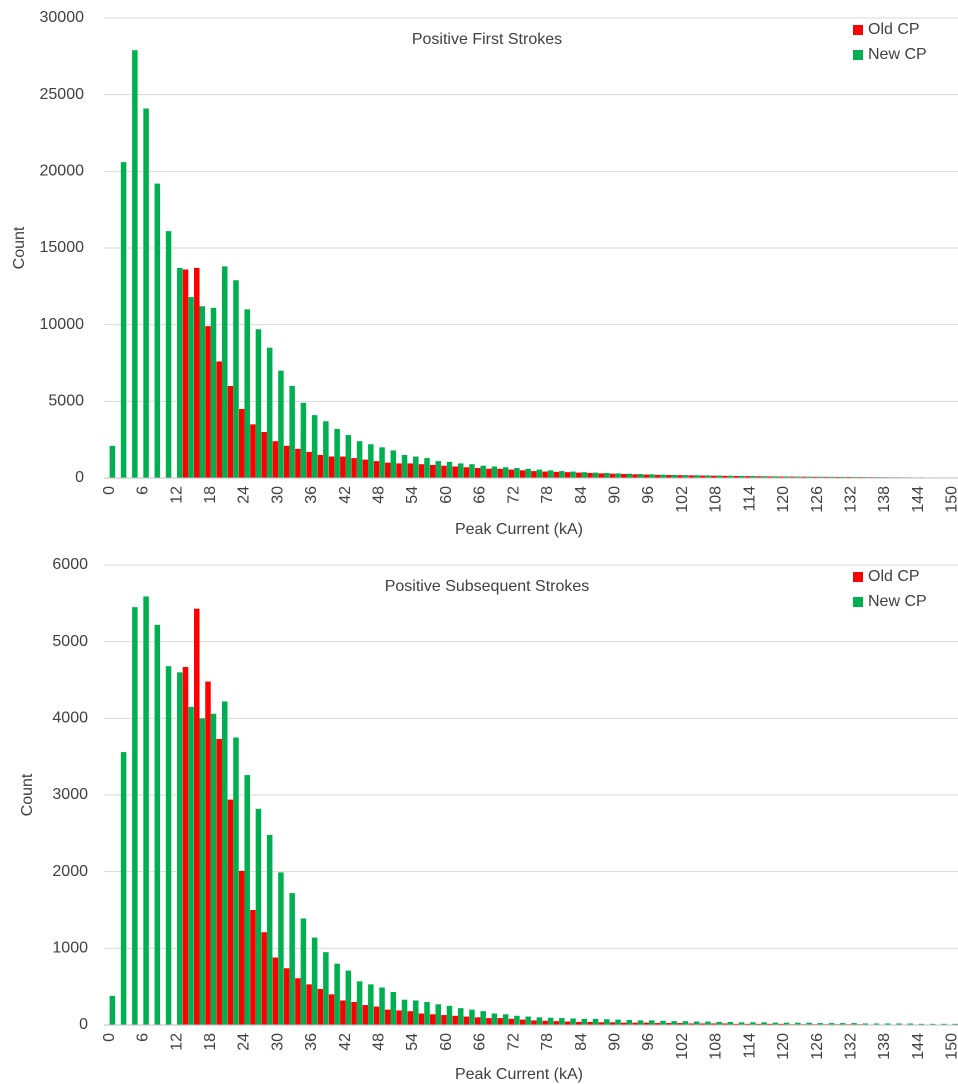 The width and height of the screenshot is (958, 1084). I want to click on x-tick-label: 150, so click(951, 1046).